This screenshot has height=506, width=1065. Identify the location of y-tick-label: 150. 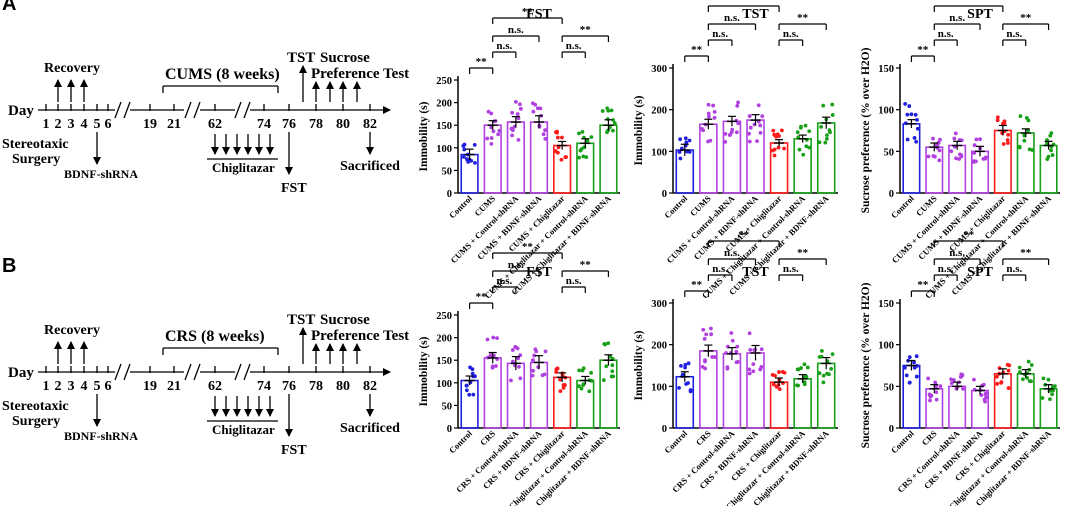
(886, 304).